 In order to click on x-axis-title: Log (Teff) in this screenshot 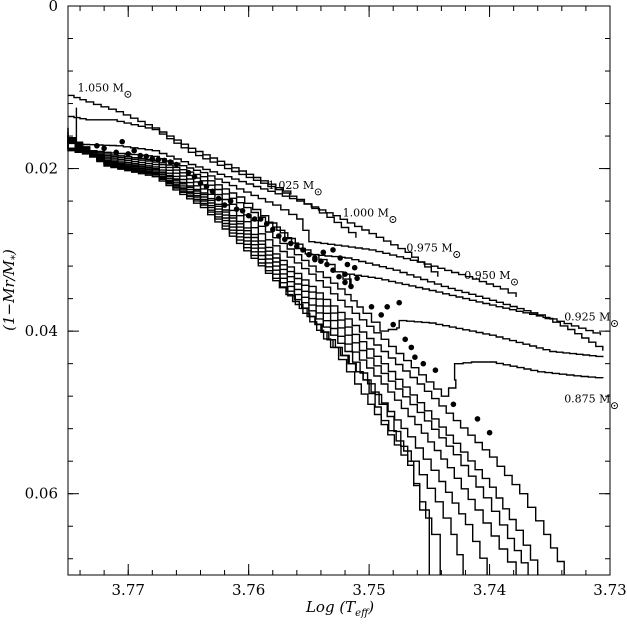, I will do `click(339, 608)`.